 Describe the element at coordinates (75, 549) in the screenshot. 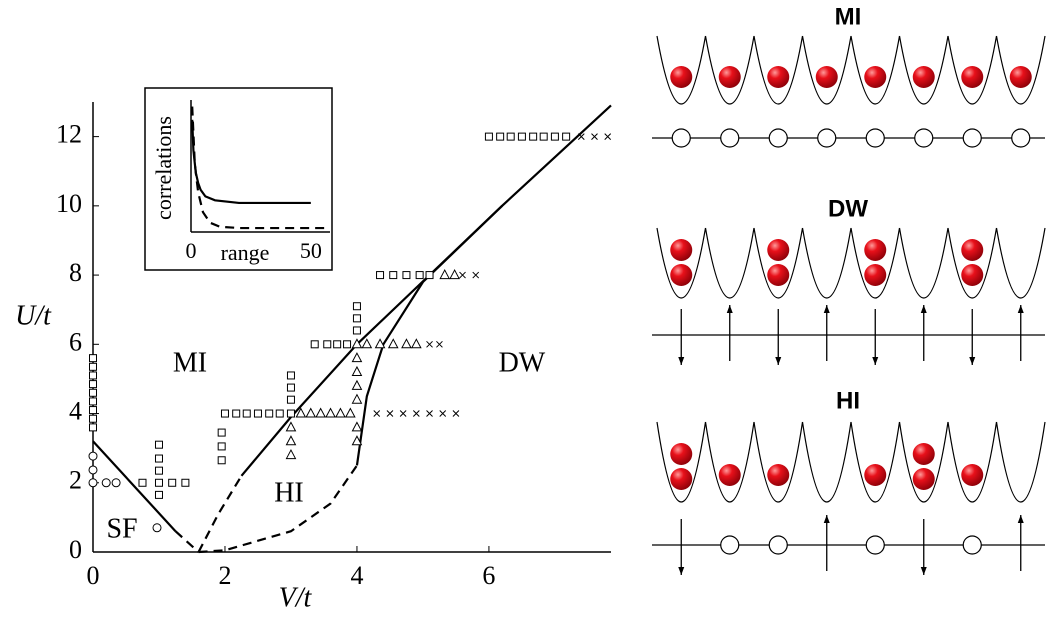

I see `y-tick-label: 0` at that location.